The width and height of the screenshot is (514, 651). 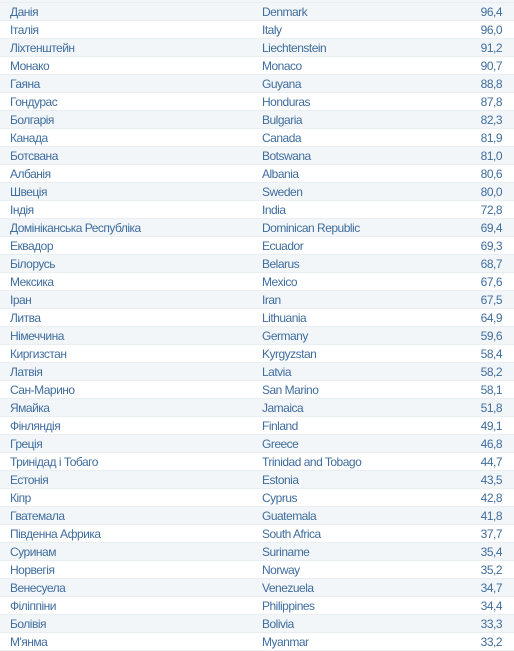 What do you see at coordinates (257, 48) in the screenshot?
I see `table-row: Ліхтенштейн Liechtenstein 91,2` at bounding box center [257, 48].